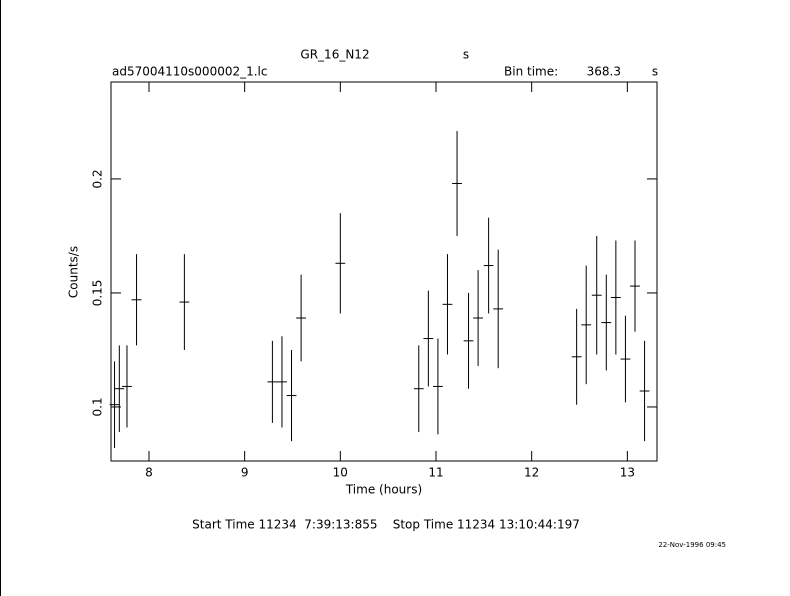 The image size is (790, 596). I want to click on bin-time-unit: s, so click(655, 72).